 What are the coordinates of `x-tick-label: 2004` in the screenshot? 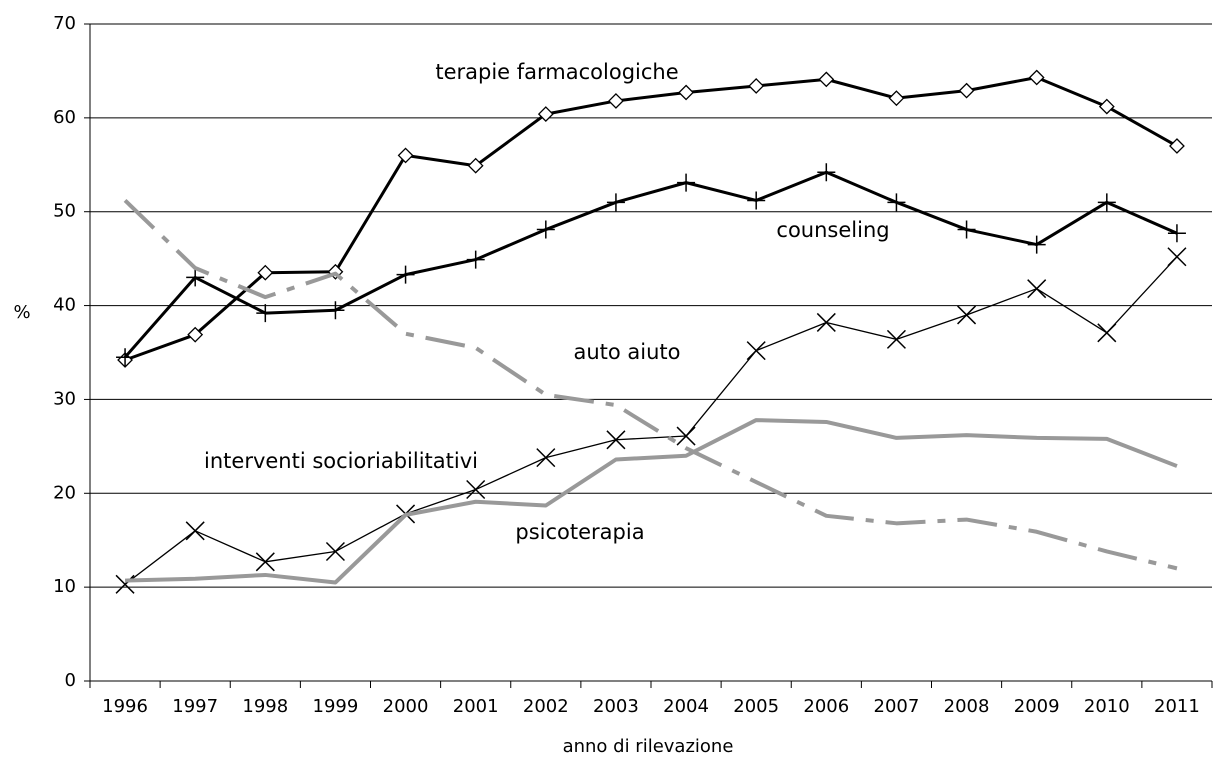 It's located at (686, 706).